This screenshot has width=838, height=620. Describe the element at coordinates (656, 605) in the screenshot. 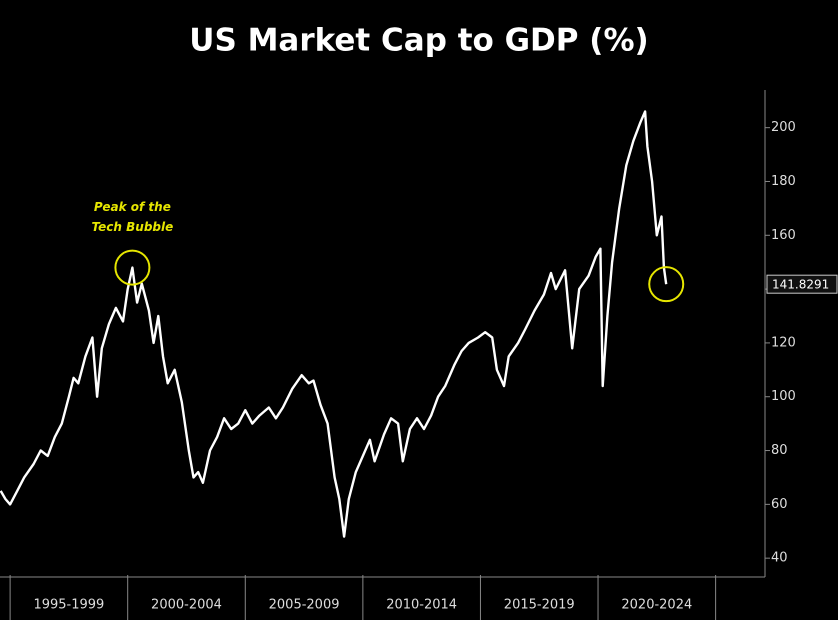

I see `x-tick-label: 2020-2024` at that location.